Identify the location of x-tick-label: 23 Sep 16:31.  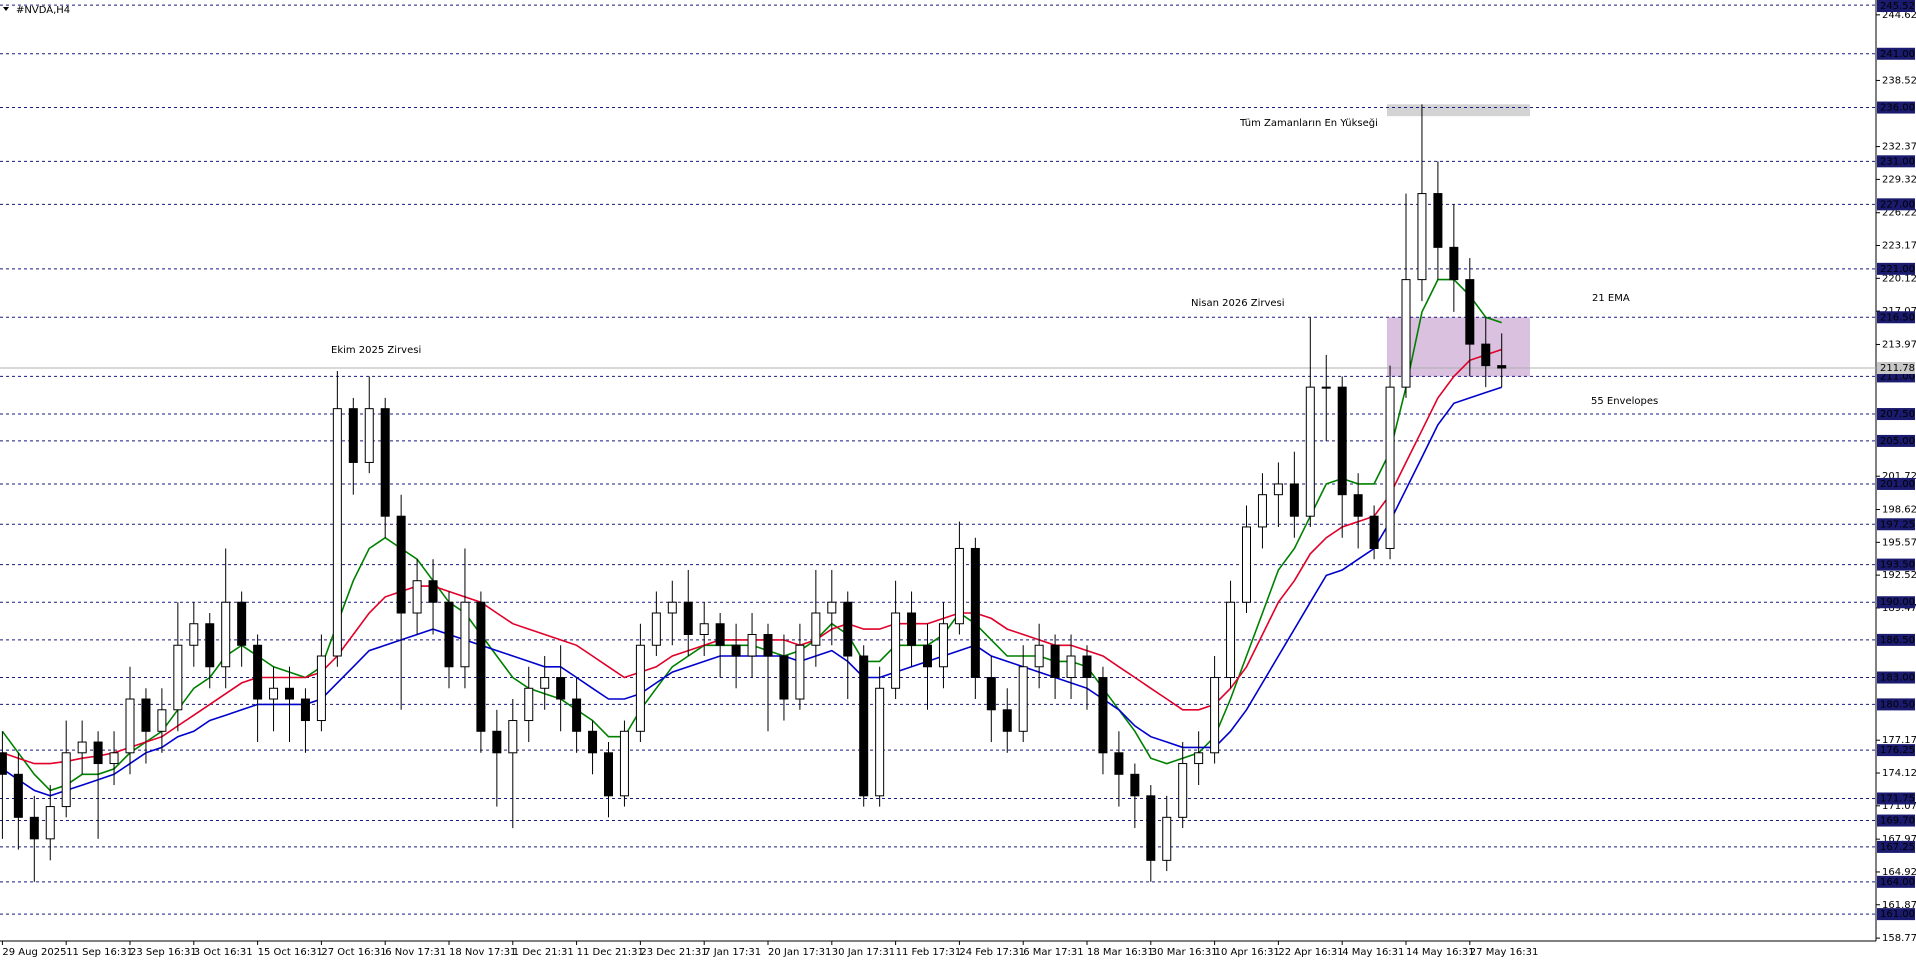
(163, 952).